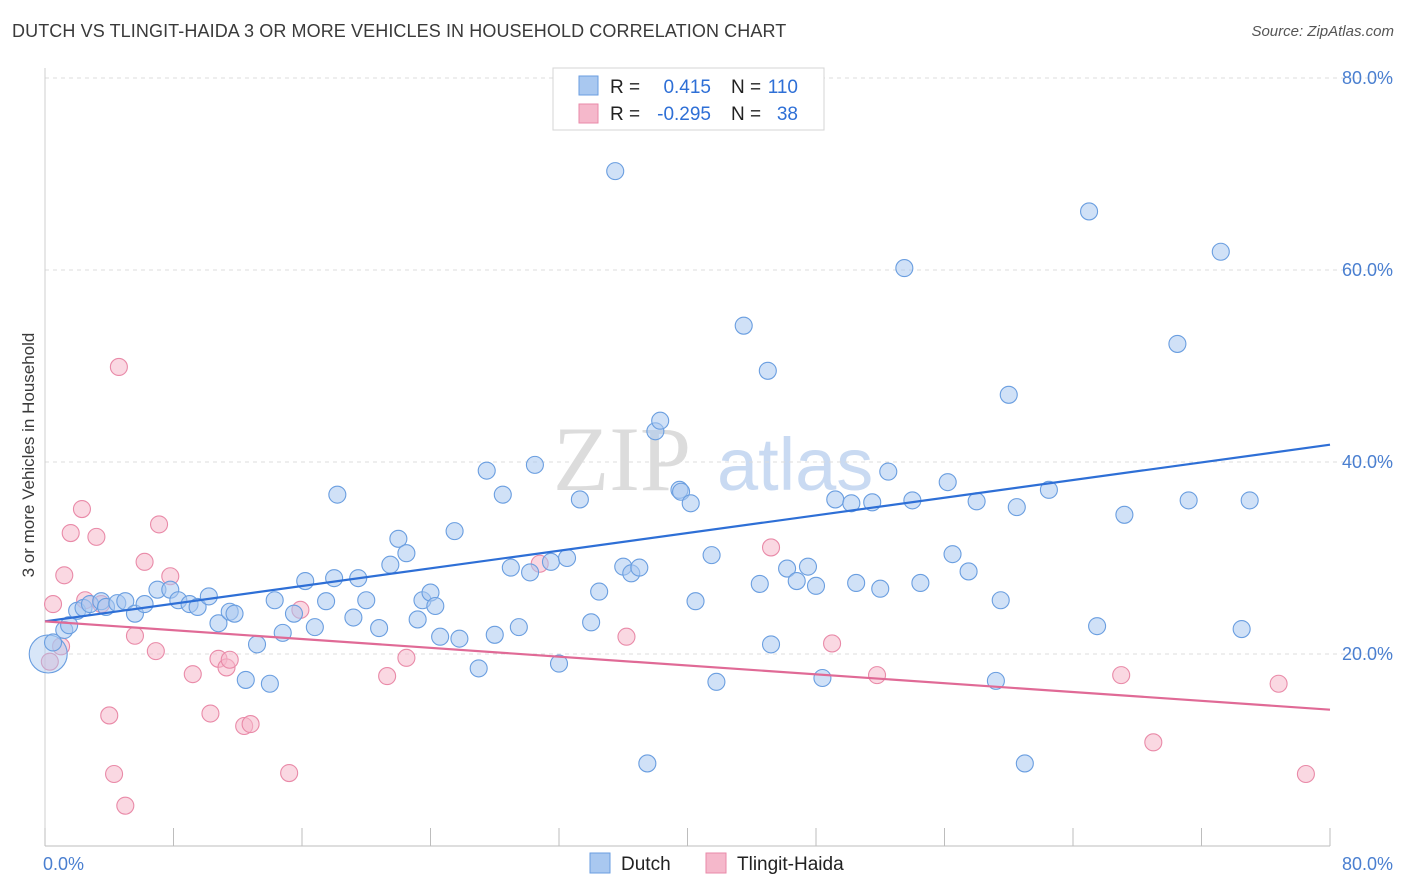  I want to click on watermark-atlas: atlas, so click(795, 464).